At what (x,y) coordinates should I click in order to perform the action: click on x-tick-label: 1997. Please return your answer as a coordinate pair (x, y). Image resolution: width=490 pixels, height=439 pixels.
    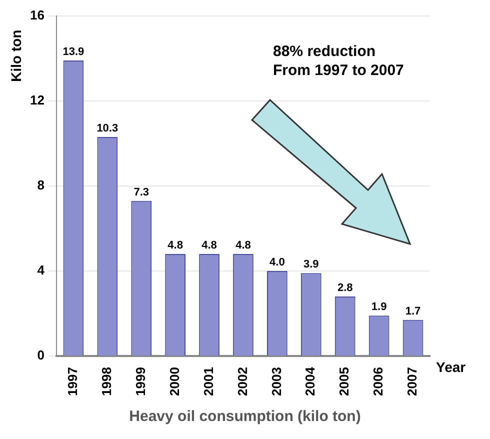
    Looking at the image, I should click on (72, 381).